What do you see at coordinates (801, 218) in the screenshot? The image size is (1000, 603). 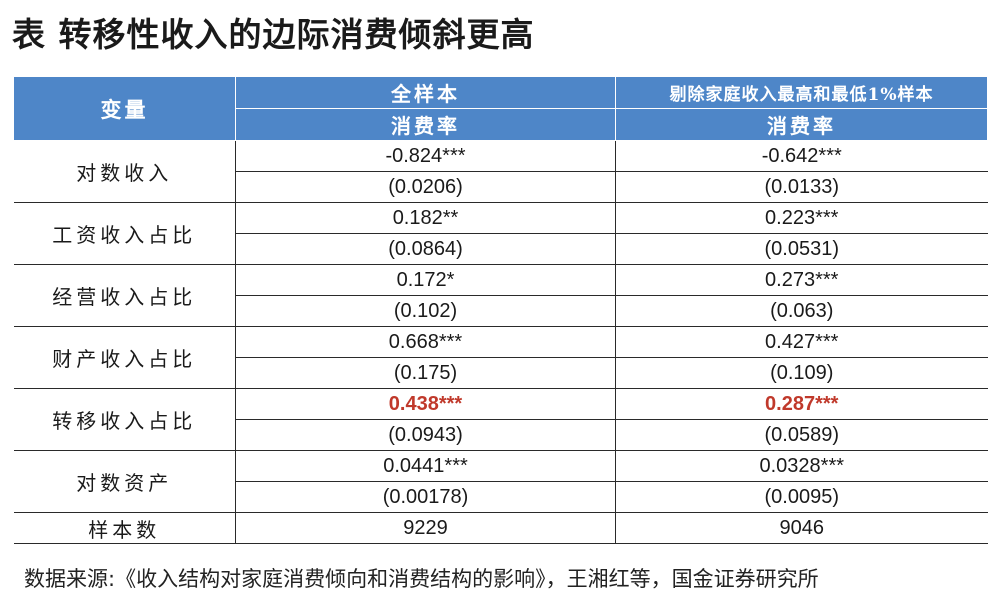 I see `coef-trimmed: 0.223***` at bounding box center [801, 218].